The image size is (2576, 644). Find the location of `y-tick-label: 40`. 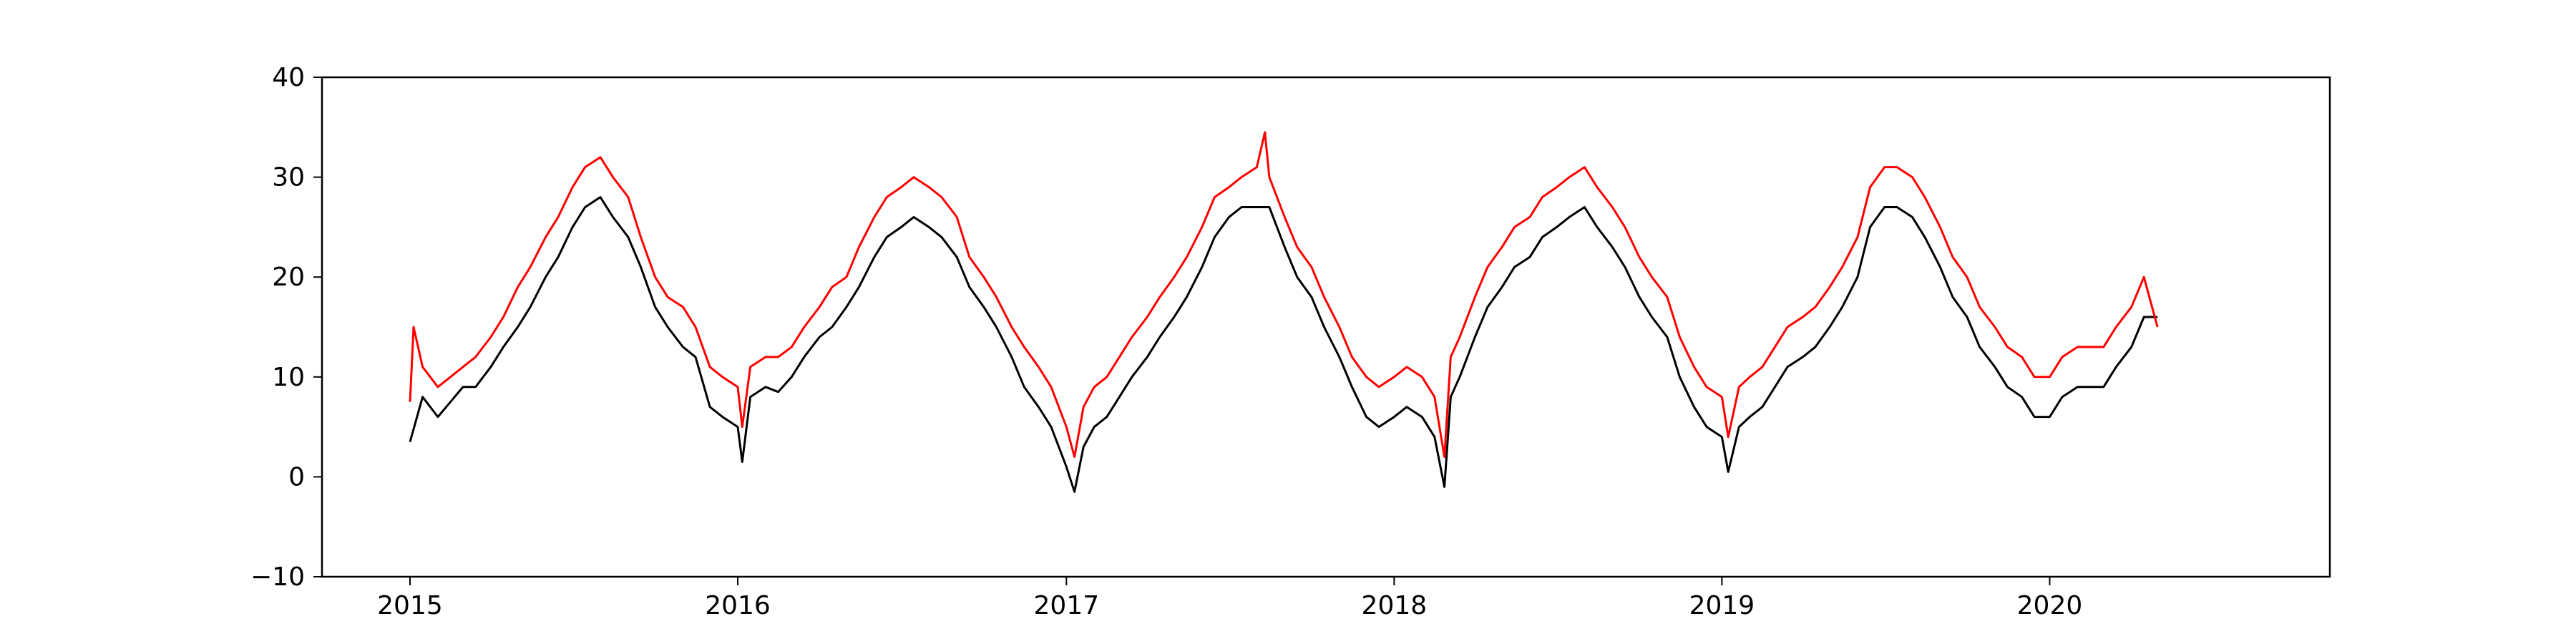

y-tick-label: 40 is located at coordinates (288, 77).